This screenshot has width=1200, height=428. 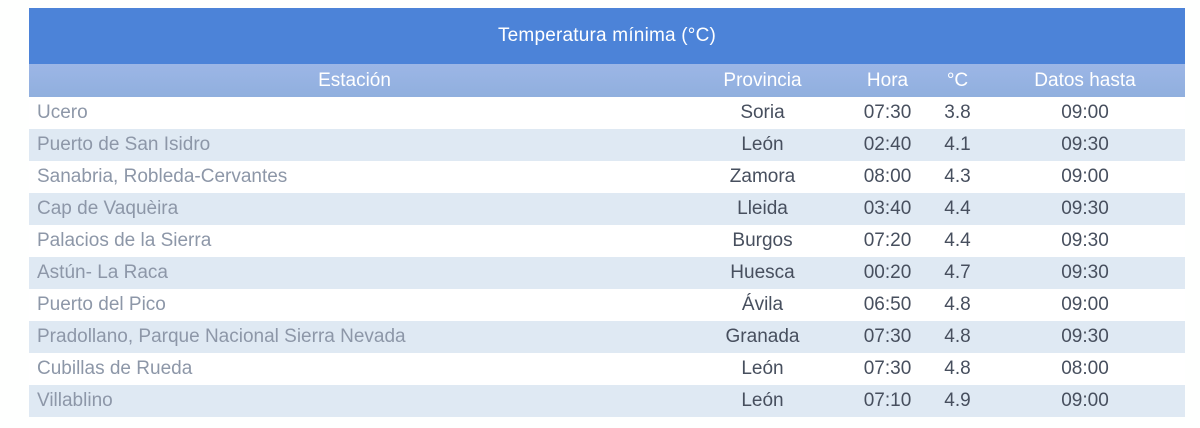 I want to click on table-header: Estación Provincia Hora °C Datos hasta, so click(x=607, y=80).